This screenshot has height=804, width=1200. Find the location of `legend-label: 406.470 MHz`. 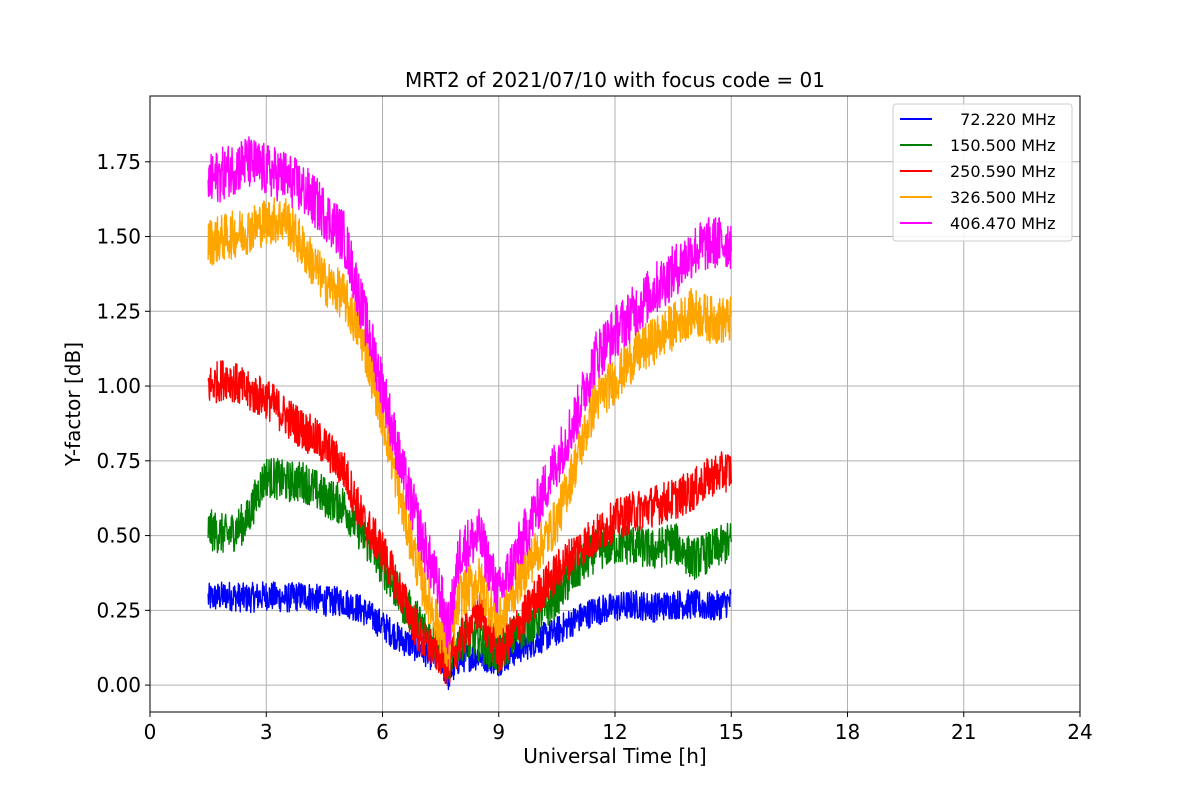

legend-label: 406.470 MHz is located at coordinates (1002, 223).